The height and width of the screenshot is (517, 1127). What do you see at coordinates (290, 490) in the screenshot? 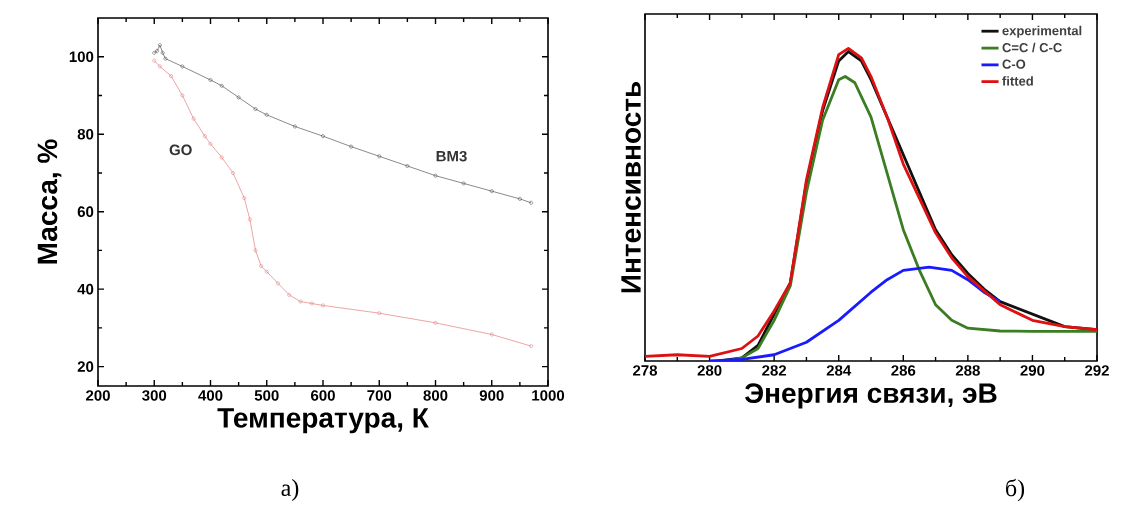
I see `text: а)` at bounding box center [290, 490].